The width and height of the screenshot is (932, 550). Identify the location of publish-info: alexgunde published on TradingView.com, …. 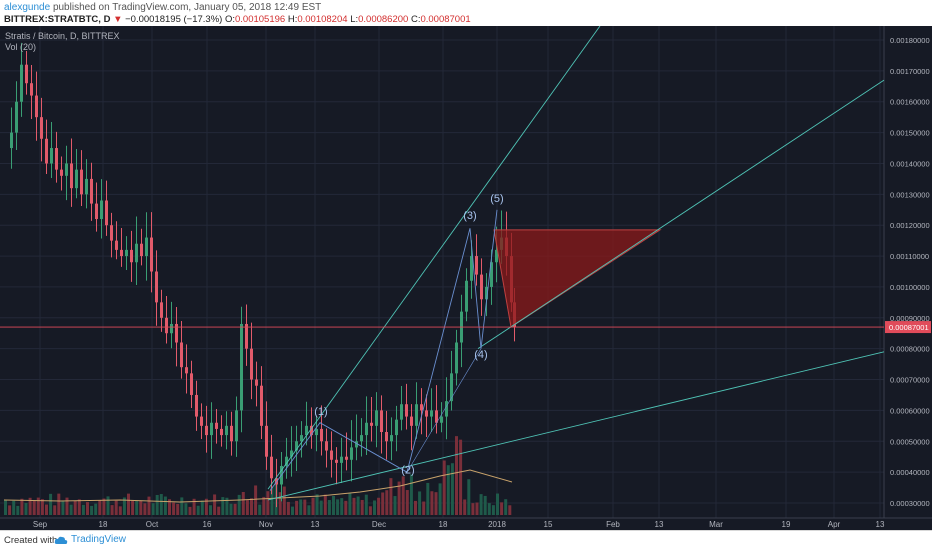
(162, 7).